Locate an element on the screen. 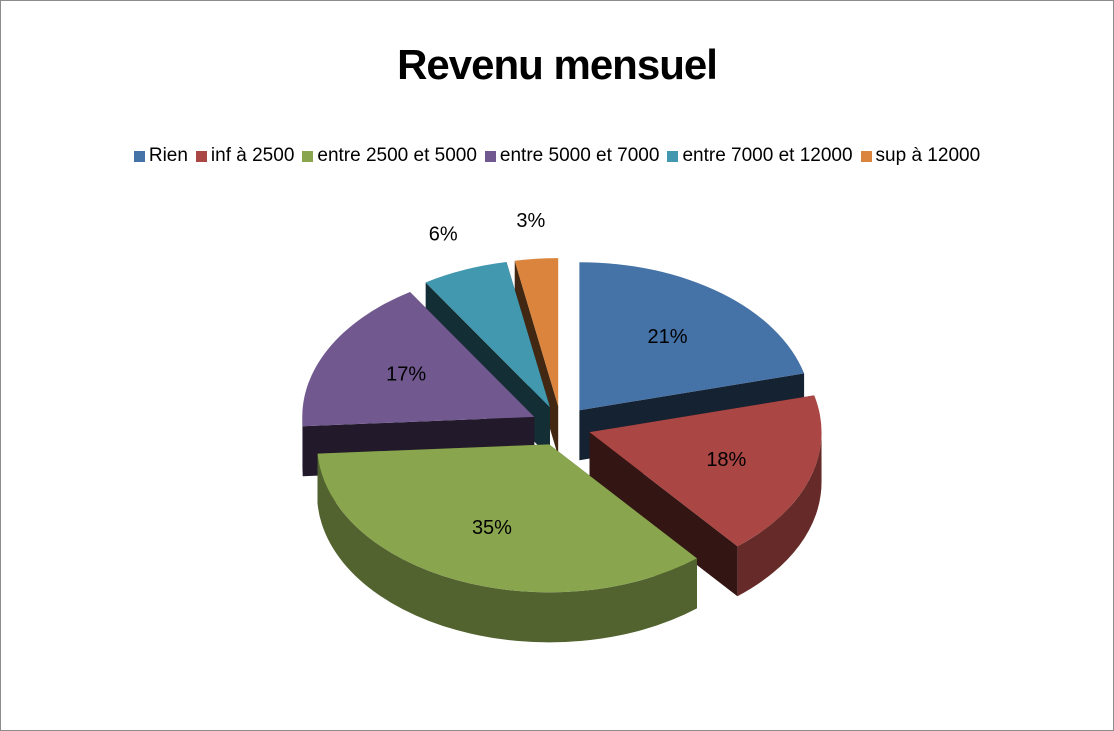  chart-title: Revenu mensuel is located at coordinates (557, 64).